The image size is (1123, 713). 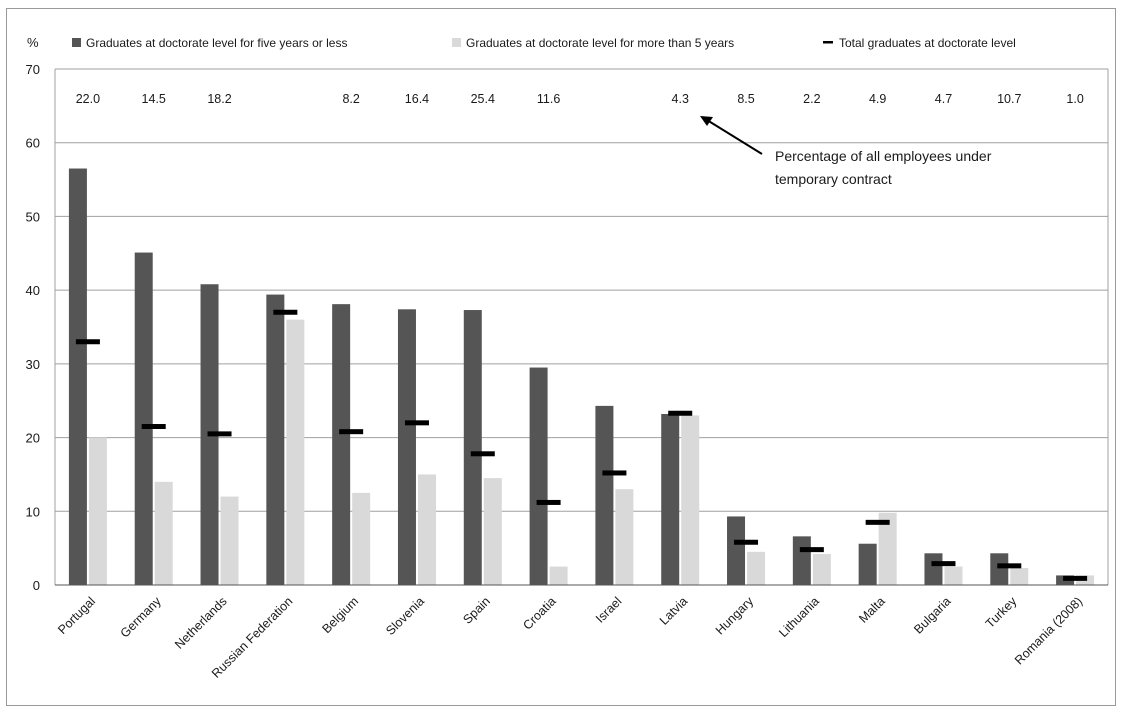 What do you see at coordinates (943, 99) in the screenshot?
I see `temp-contract-label-13: 4.7` at bounding box center [943, 99].